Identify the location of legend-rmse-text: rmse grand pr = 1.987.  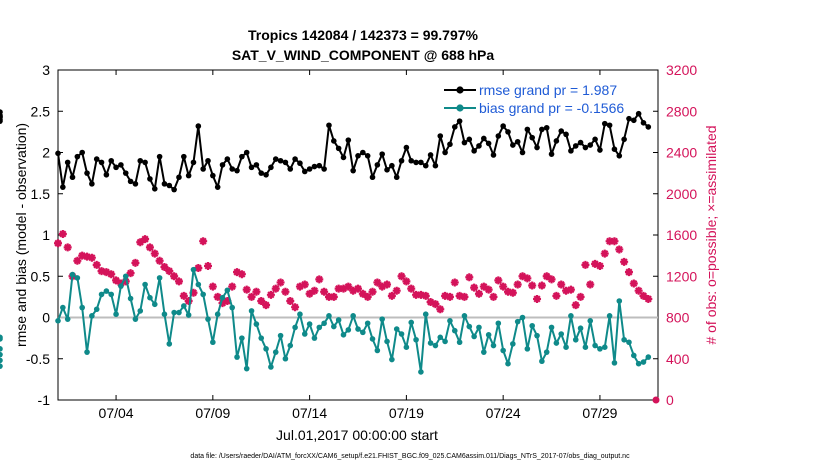
(548, 90).